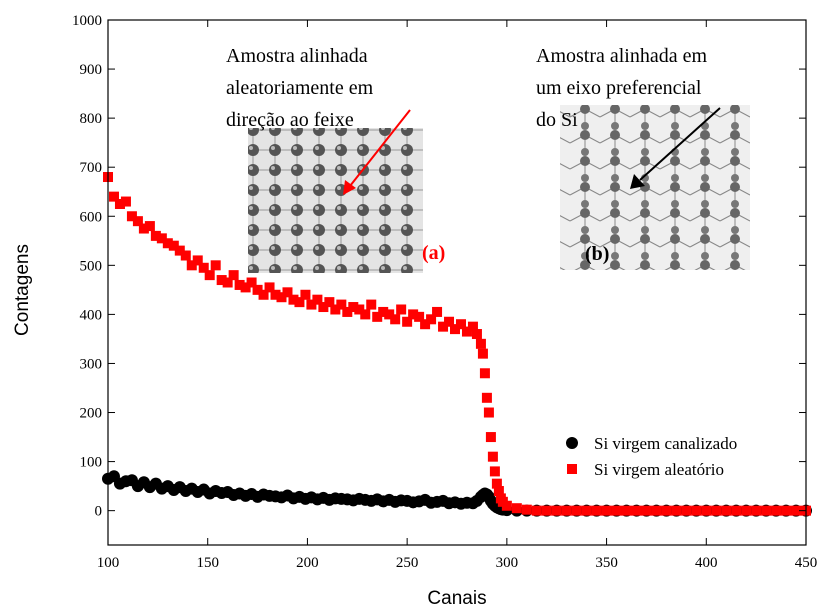 The height and width of the screenshot is (614, 823). What do you see at coordinates (207, 563) in the screenshot?
I see `x-tick-label: 150` at bounding box center [207, 563].